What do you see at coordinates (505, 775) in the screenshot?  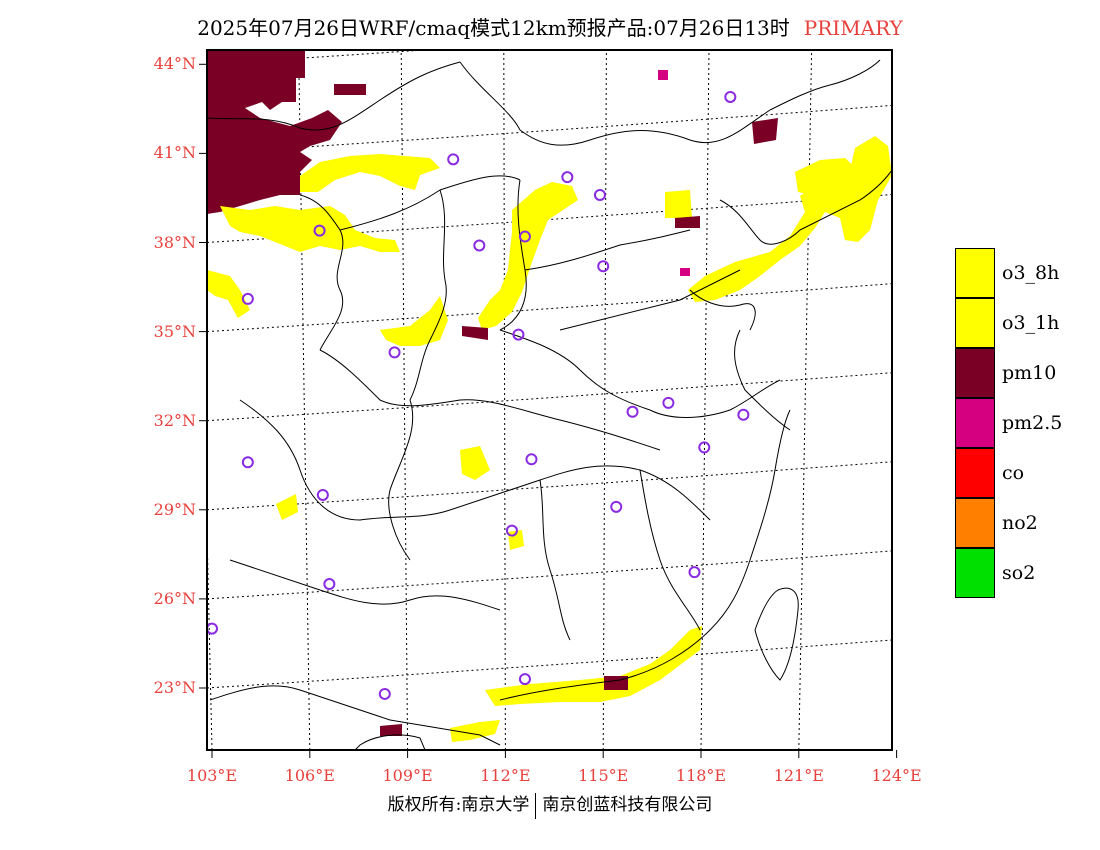 I see `x-tick-label: 112°E` at bounding box center [505, 775].